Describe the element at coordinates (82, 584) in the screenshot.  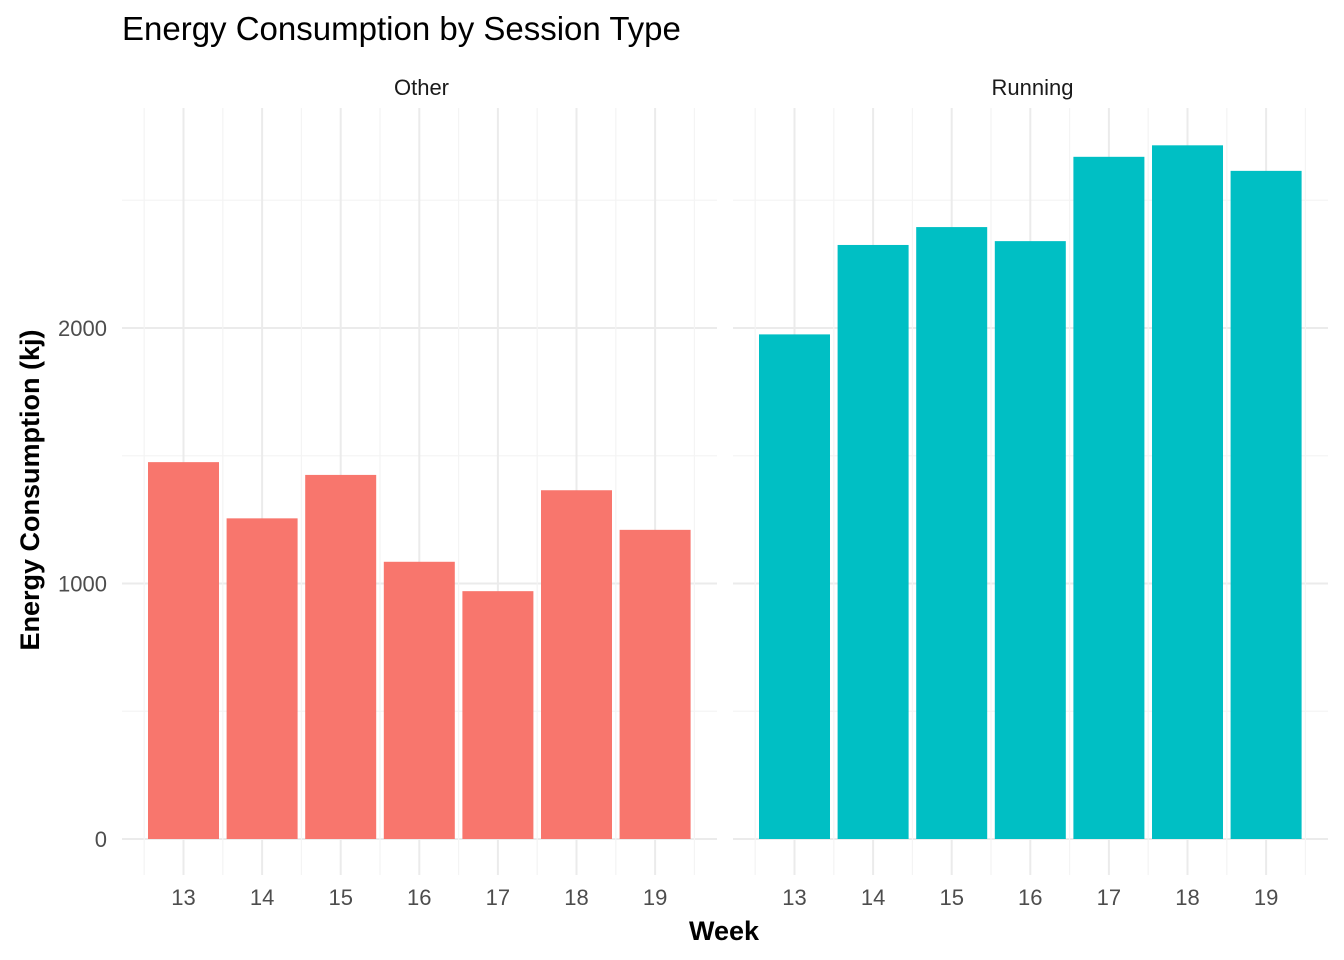
I see `y-tick-label: 1000` at that location.